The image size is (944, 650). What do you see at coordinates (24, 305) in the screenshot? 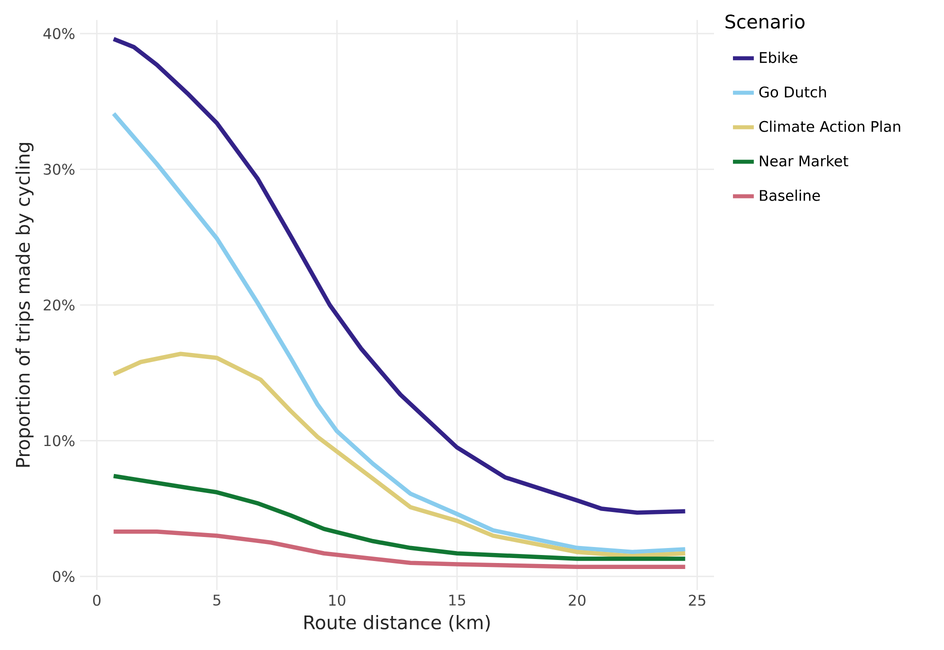
I see `y-axis-title: Proportion of trips made by cycling` at bounding box center [24, 305].